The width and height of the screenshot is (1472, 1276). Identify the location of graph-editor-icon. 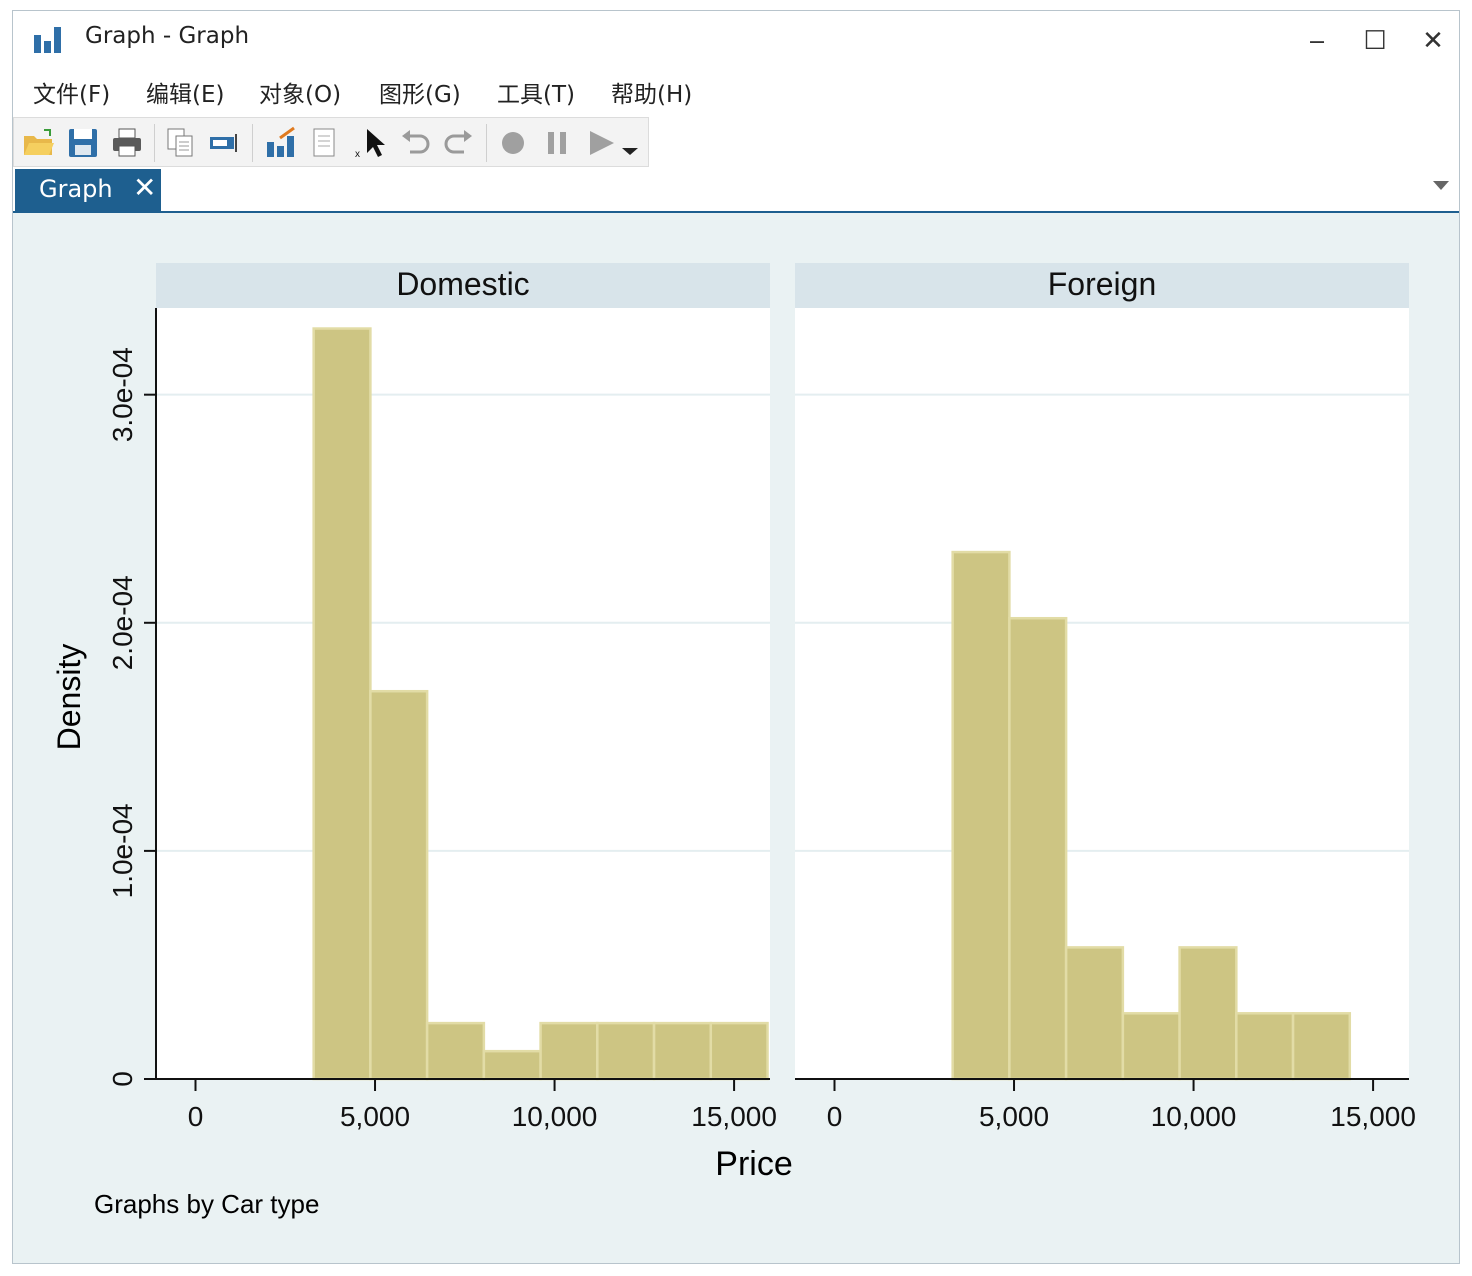
(281, 143).